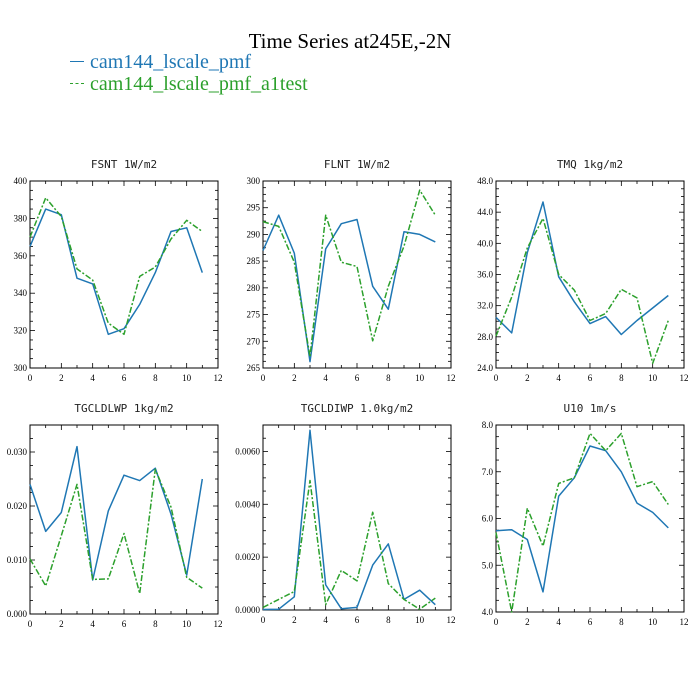 The width and height of the screenshot is (700, 700). What do you see at coordinates (254, 368) in the screenshot?
I see `y-tick-label: 265` at bounding box center [254, 368].